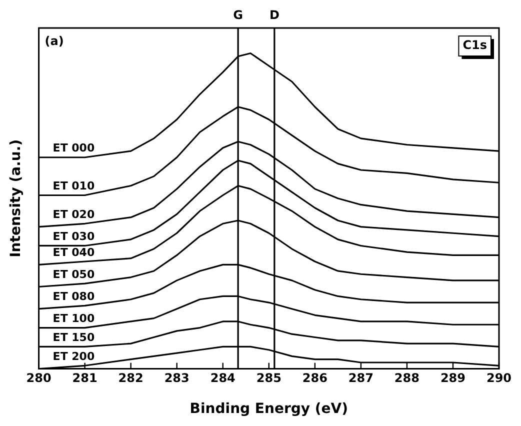 Image resolution: width=521 pixels, height=426 pixels. I want to click on series-label: ET 000, so click(73, 148).